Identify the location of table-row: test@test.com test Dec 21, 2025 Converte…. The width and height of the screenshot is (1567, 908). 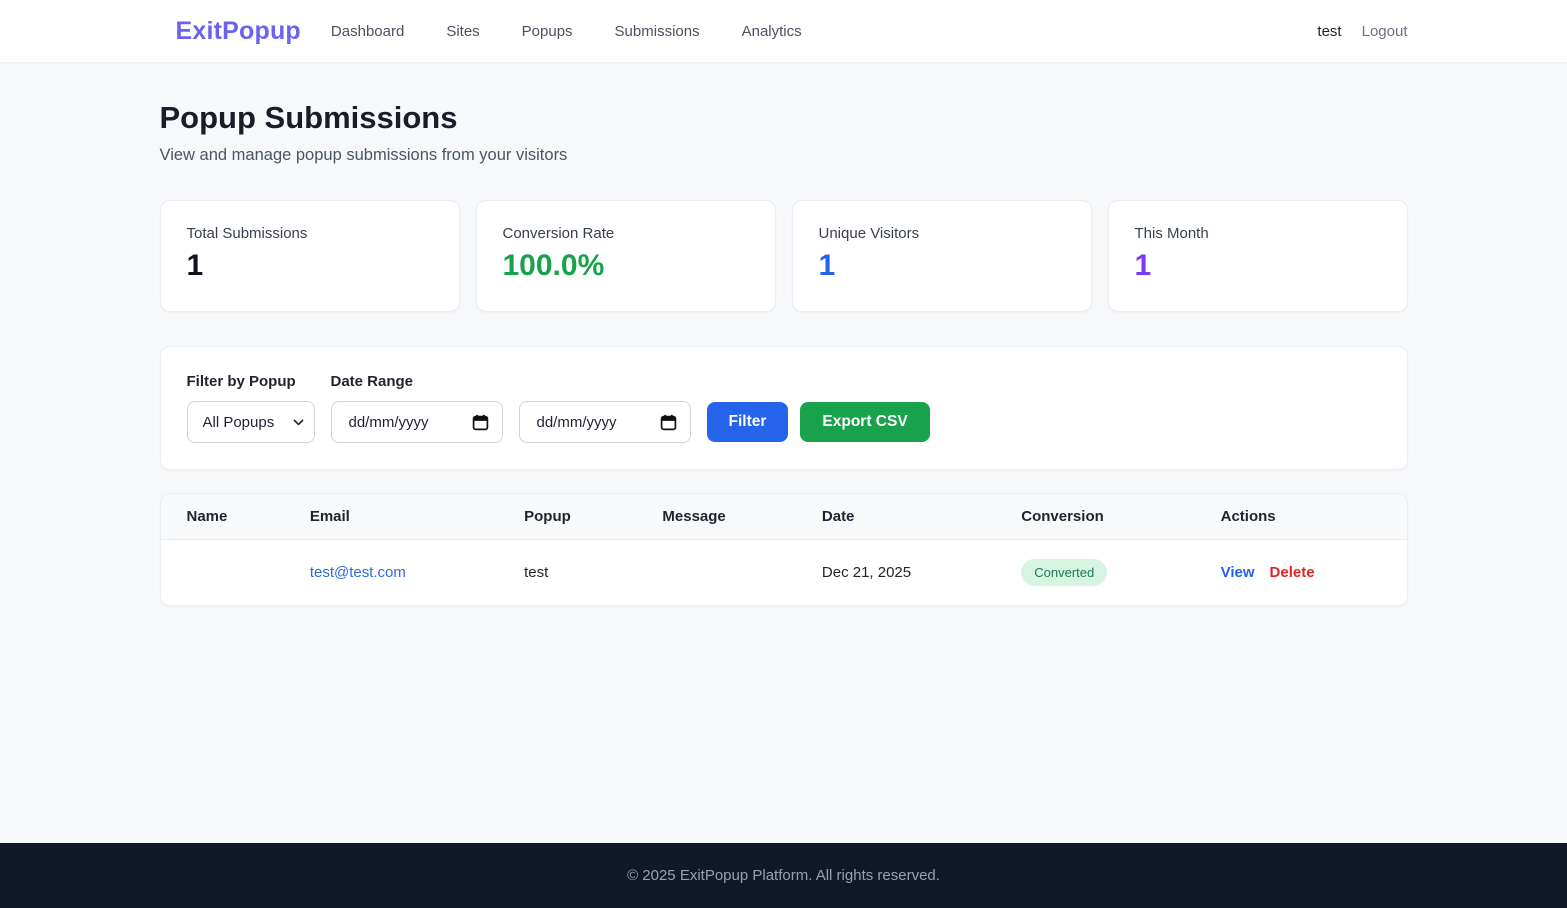
(784, 573).